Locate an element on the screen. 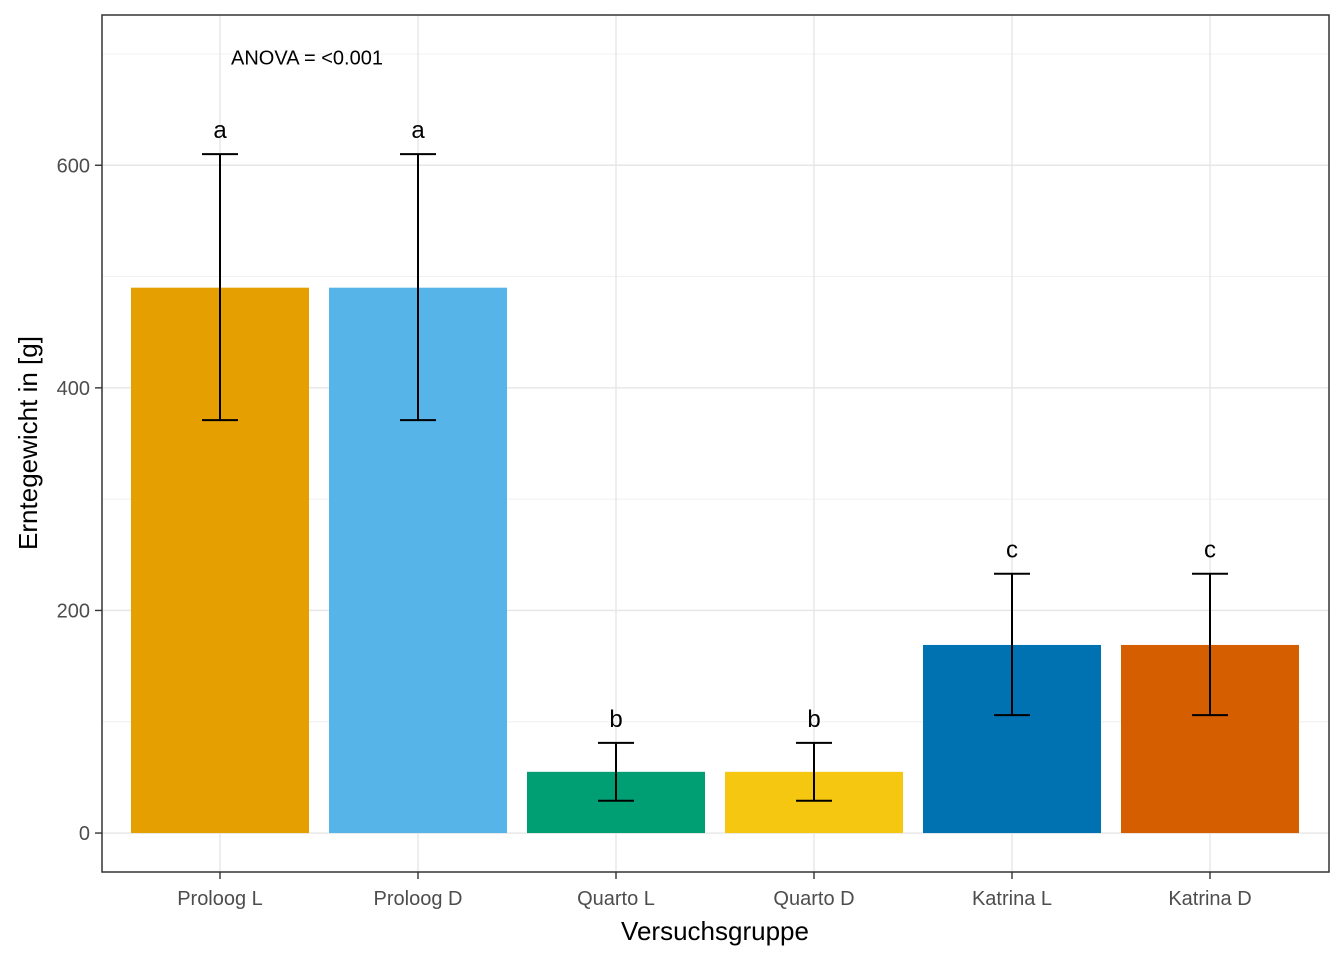 This screenshot has width=1344, height=960. y-axis: 0 200 400 600 is located at coordinates (79, 500).